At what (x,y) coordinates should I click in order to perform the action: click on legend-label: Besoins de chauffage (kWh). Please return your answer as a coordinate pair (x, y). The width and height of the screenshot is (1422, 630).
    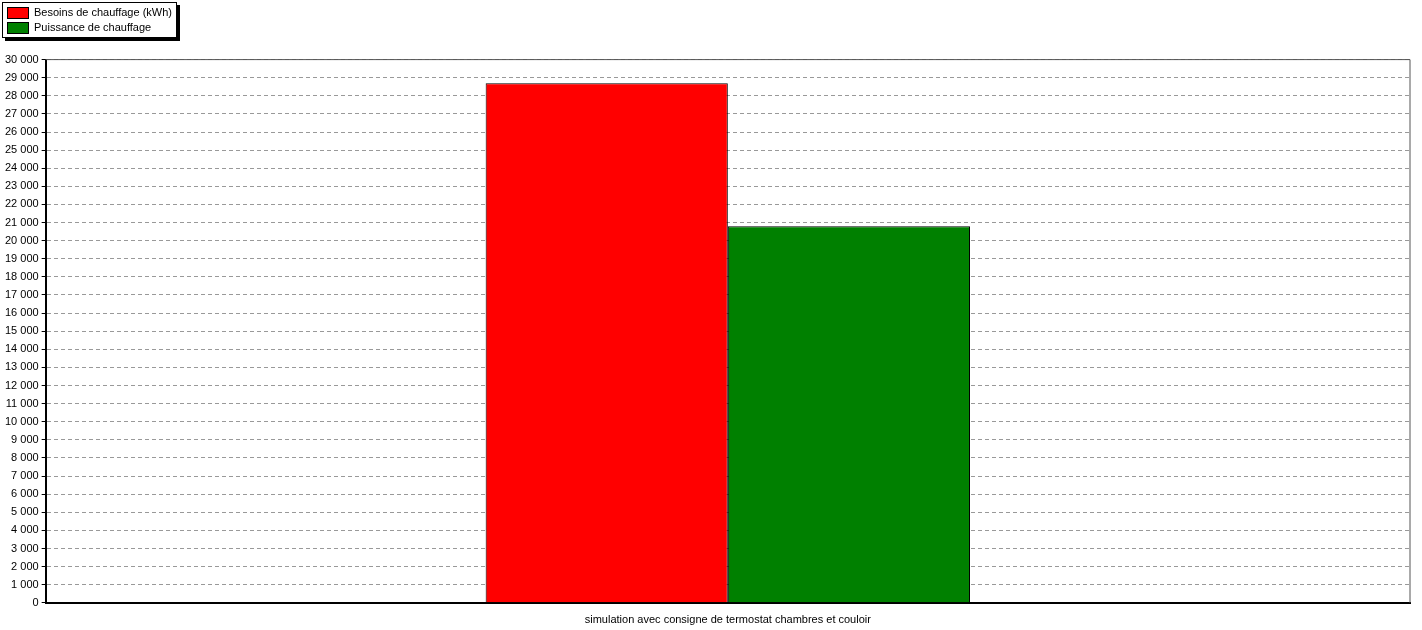
    Looking at the image, I should click on (103, 12).